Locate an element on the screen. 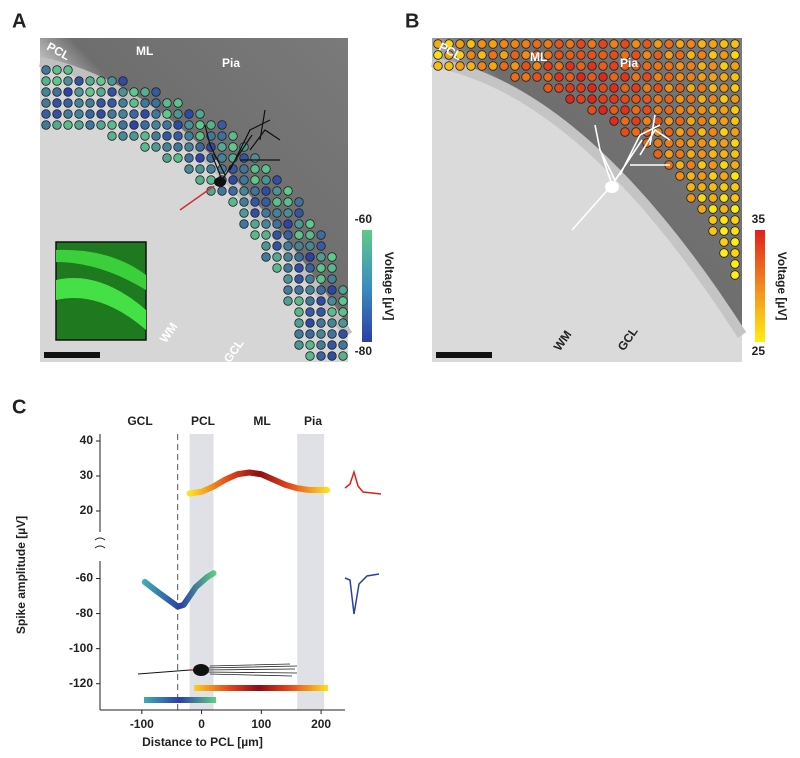 The image size is (800, 758). colorbar-tick: 25 is located at coordinates (759, 351).